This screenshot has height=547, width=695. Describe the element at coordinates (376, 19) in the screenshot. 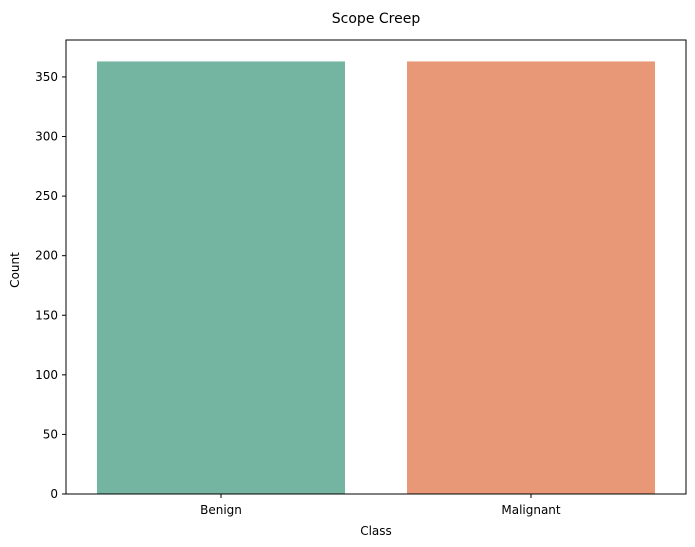

I see `chart-title: Scope Creep` at that location.